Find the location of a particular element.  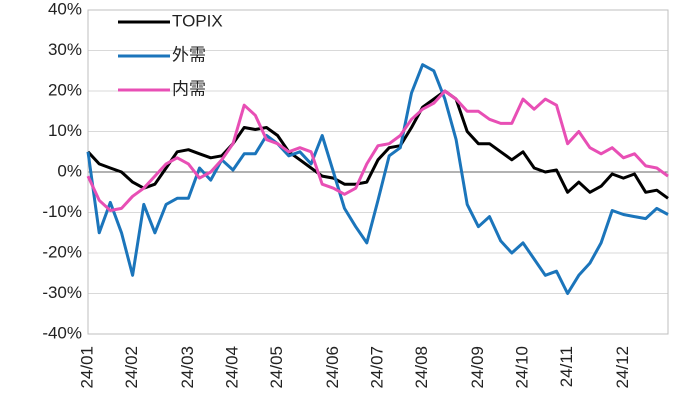

y-tick-label: 0% is located at coordinates (69, 170).